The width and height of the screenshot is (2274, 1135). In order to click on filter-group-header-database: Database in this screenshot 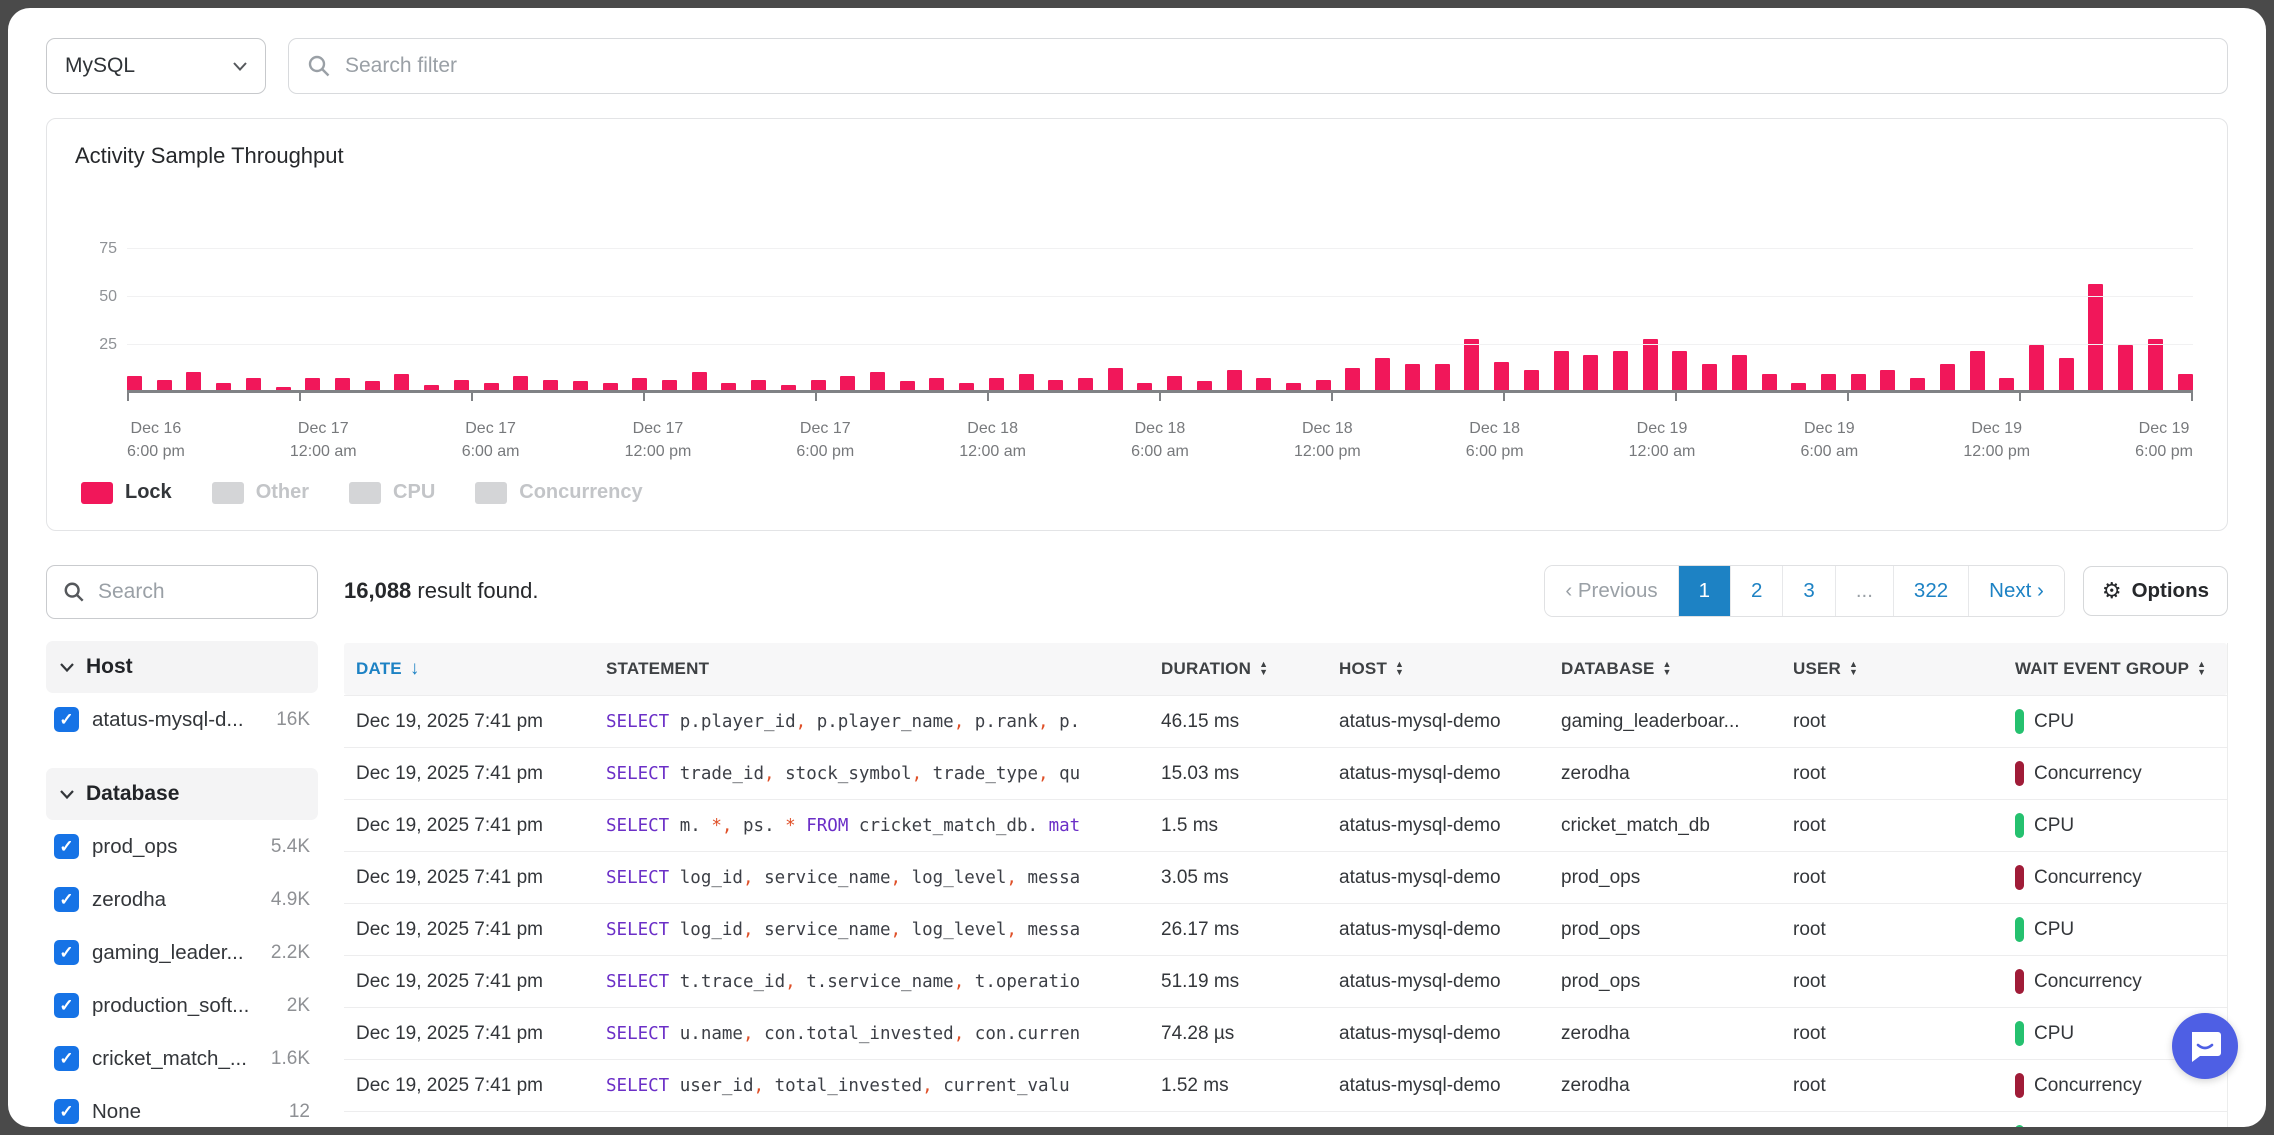, I will do `click(182, 794)`.